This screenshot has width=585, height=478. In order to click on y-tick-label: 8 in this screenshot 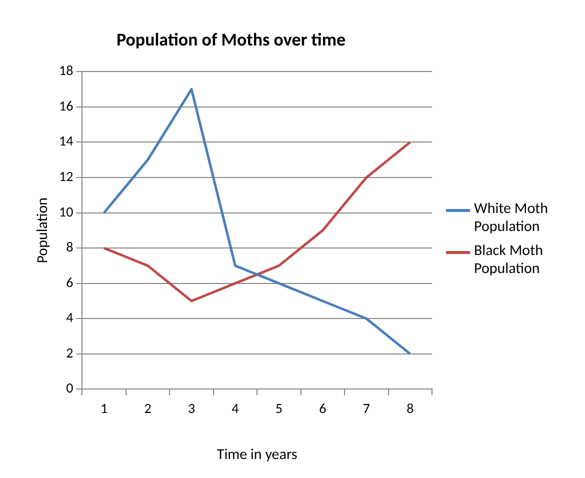, I will do `click(70, 247)`.